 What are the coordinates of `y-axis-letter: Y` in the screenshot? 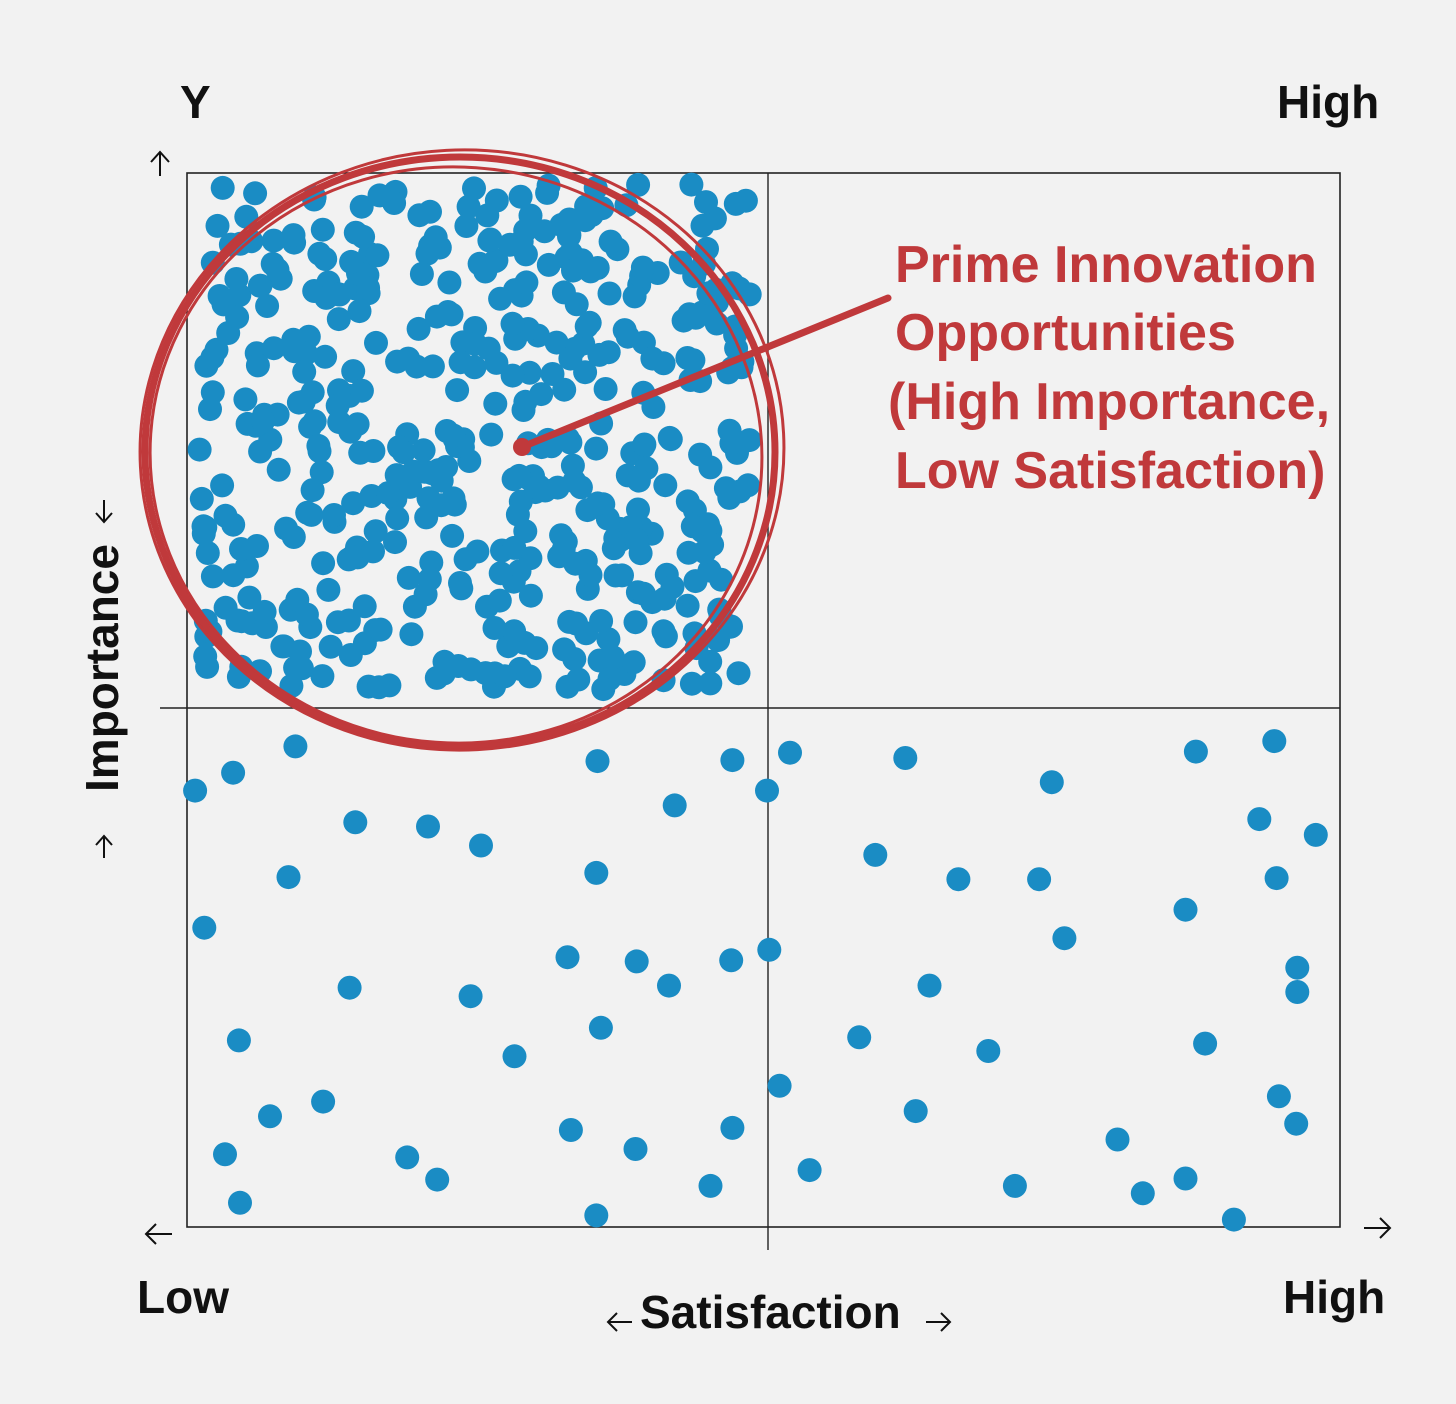 It's located at (195, 102).